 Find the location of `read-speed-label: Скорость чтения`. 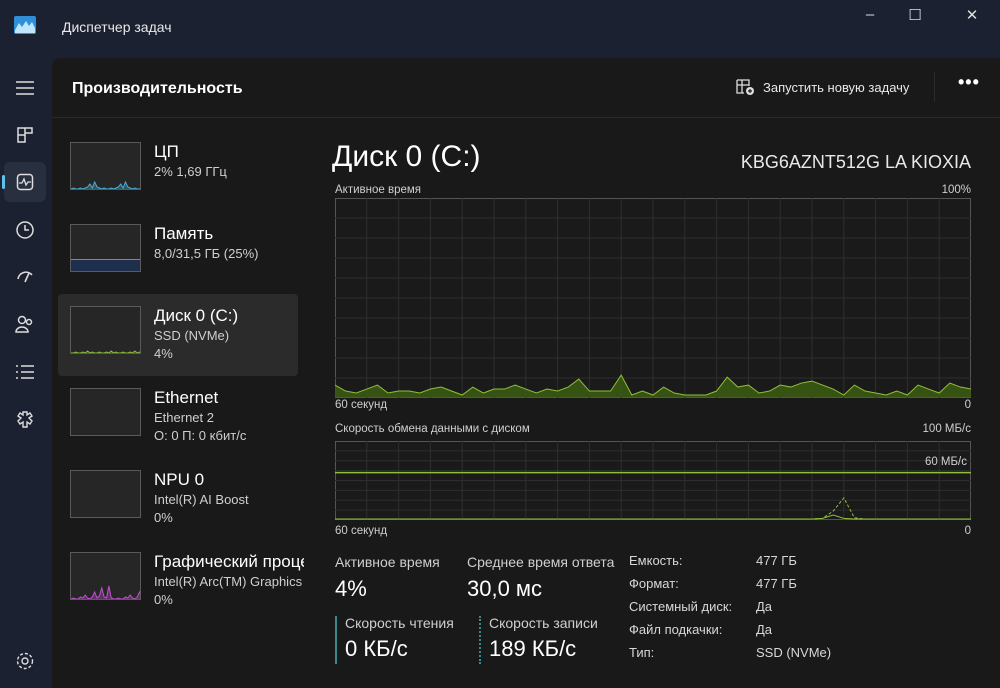

read-speed-label: Скорость чтения is located at coordinates (399, 623).